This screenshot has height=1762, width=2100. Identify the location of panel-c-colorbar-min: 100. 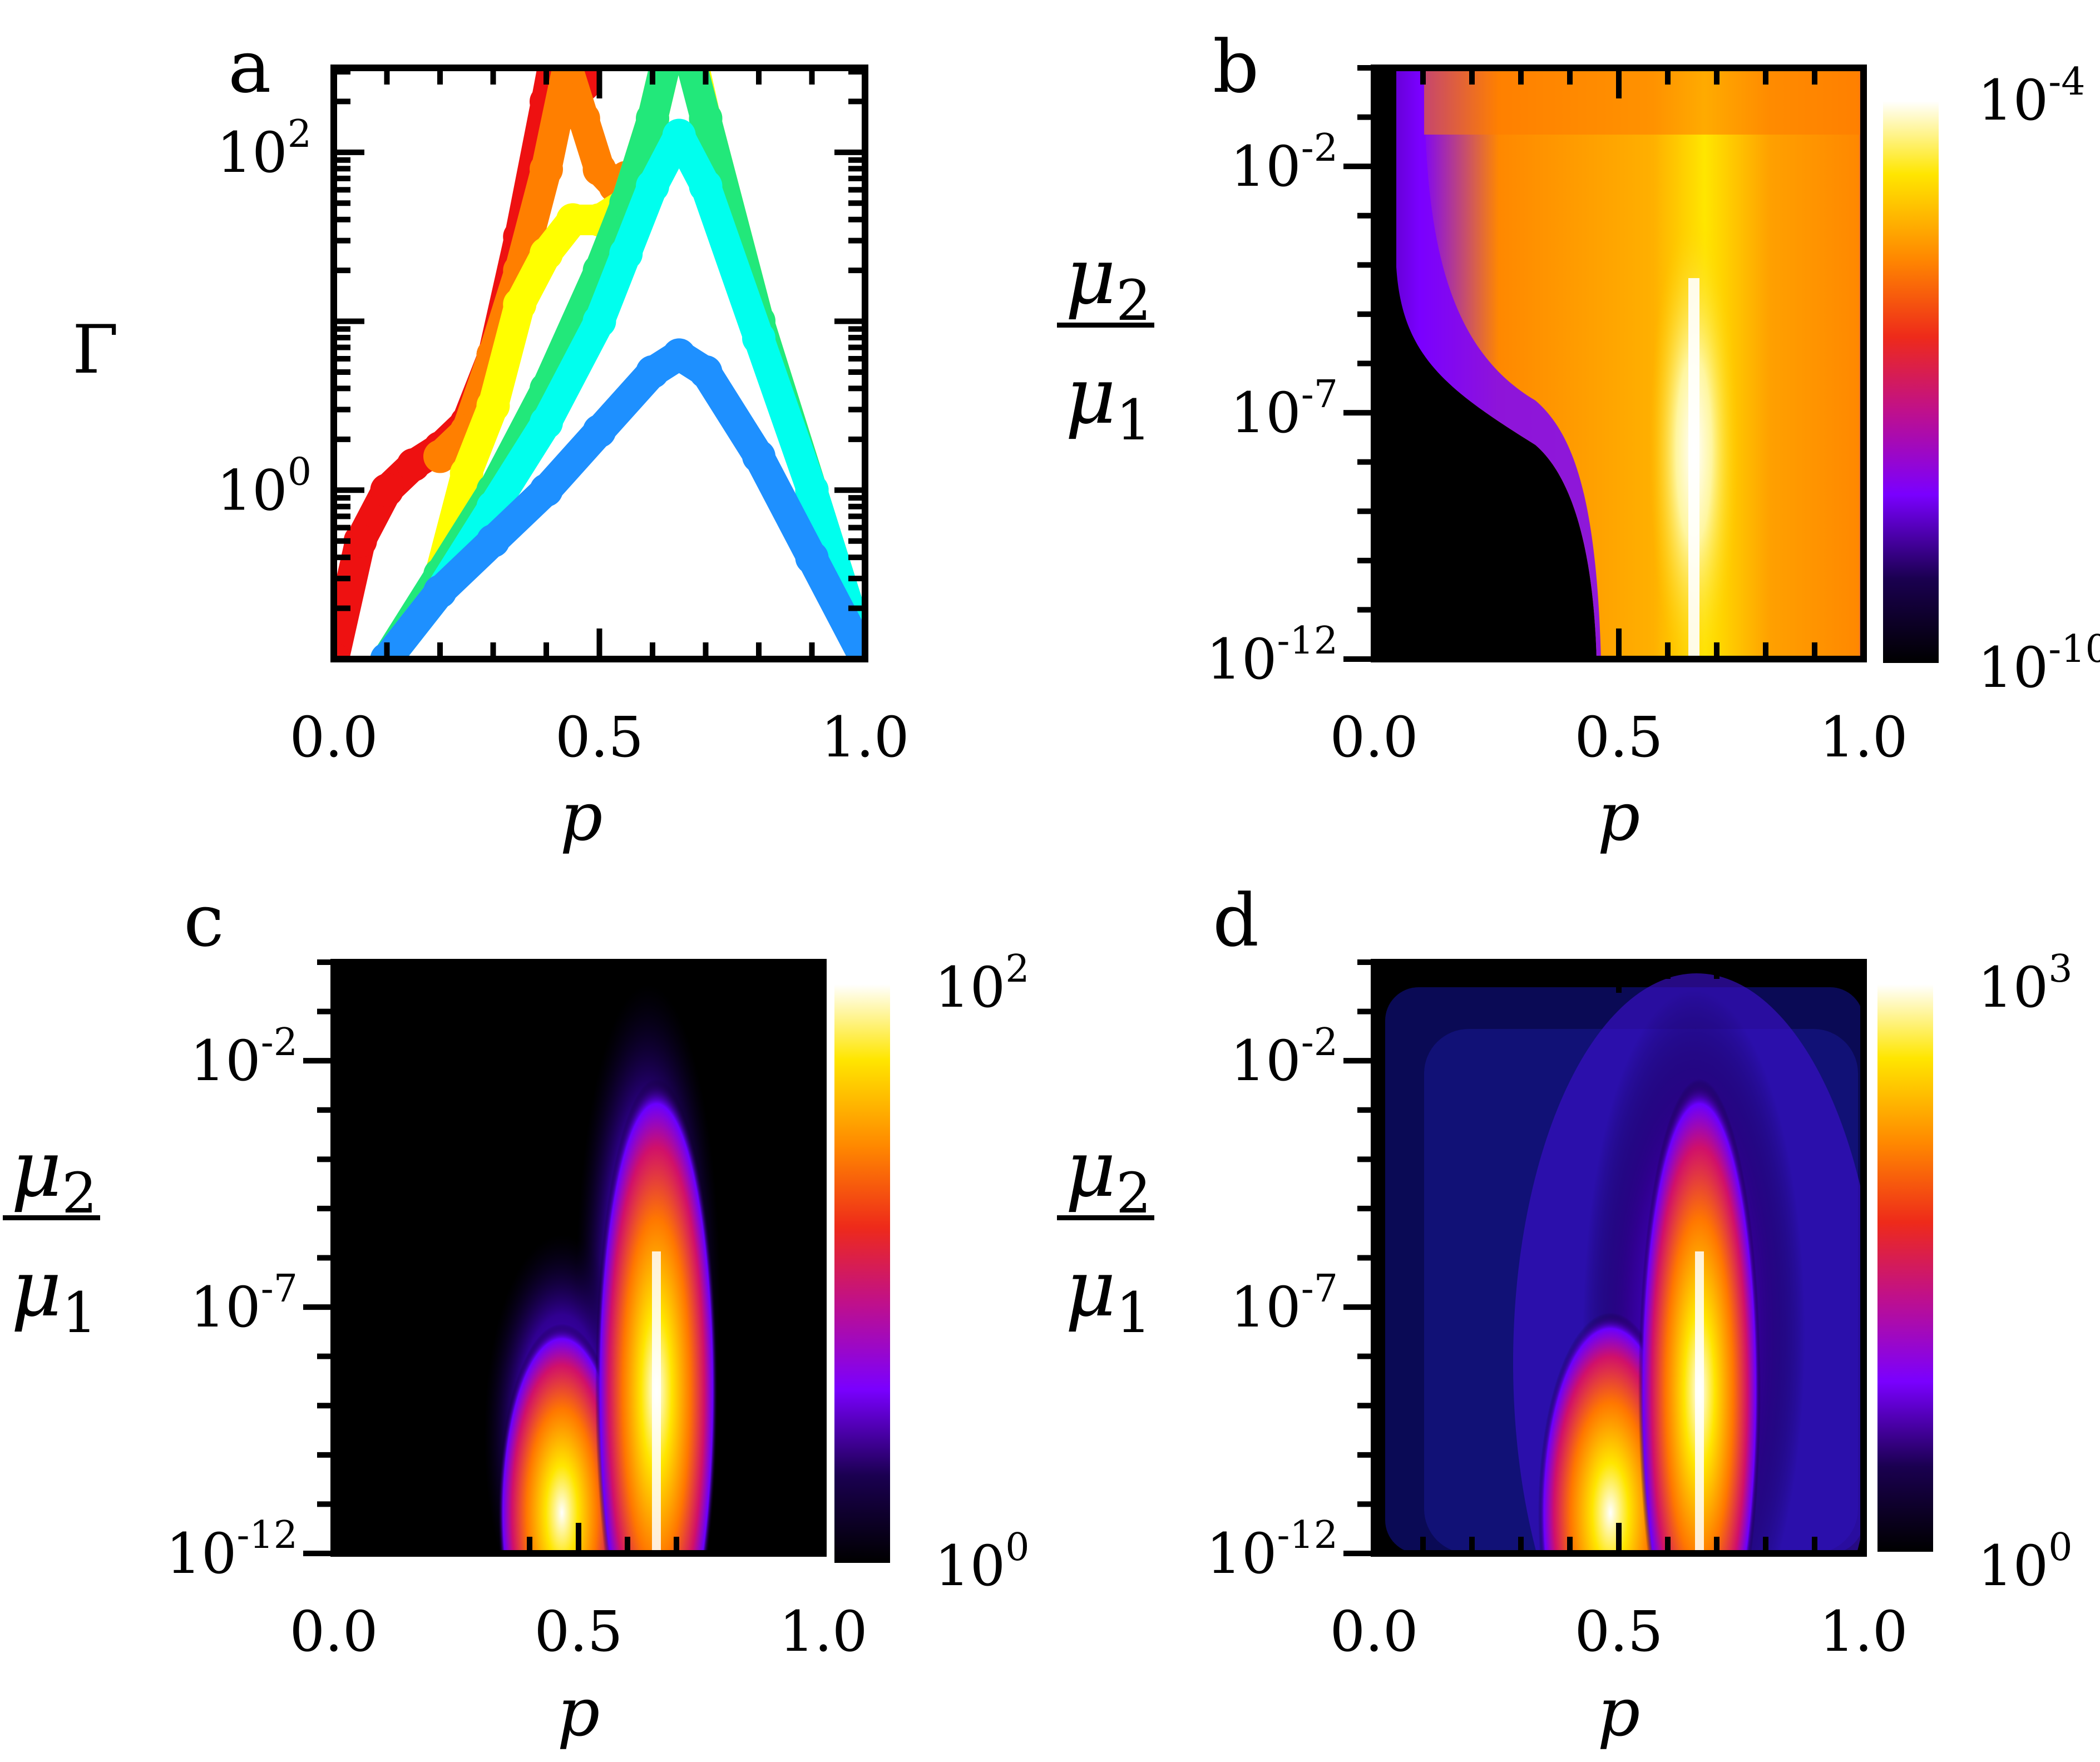
(982, 1562).